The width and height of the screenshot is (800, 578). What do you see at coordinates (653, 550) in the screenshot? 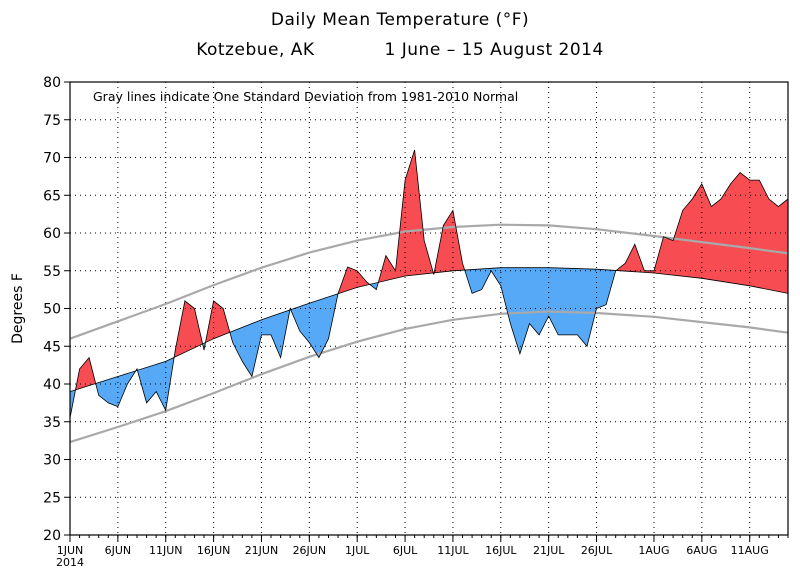
I see `x-tick-label: 1AUG` at bounding box center [653, 550].